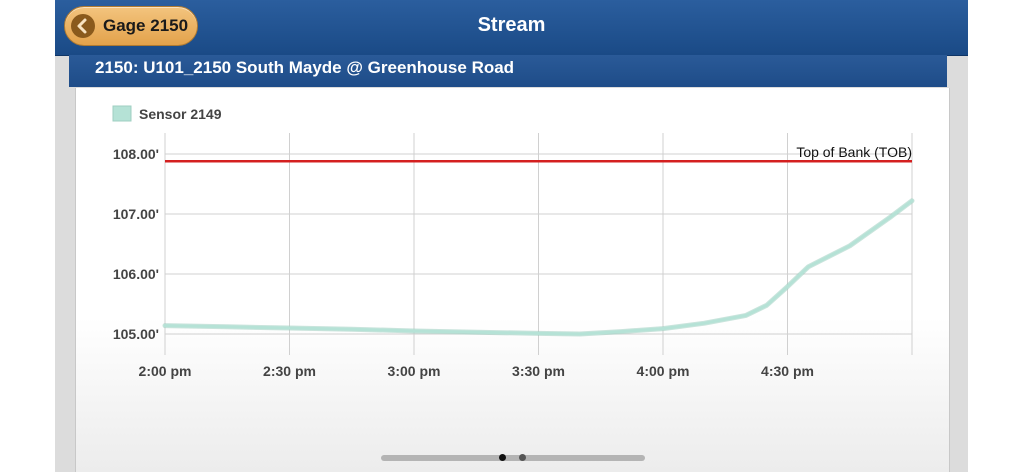 This screenshot has height=472, width=1024. What do you see at coordinates (854, 152) in the screenshot?
I see `tob-label: Top of Bank (TOB)` at bounding box center [854, 152].